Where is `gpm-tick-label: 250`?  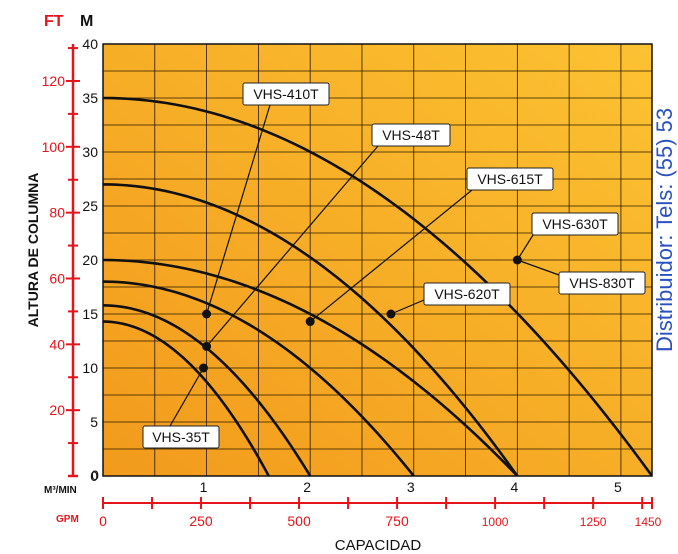 gpm-tick-label: 250 is located at coordinates (201, 521).